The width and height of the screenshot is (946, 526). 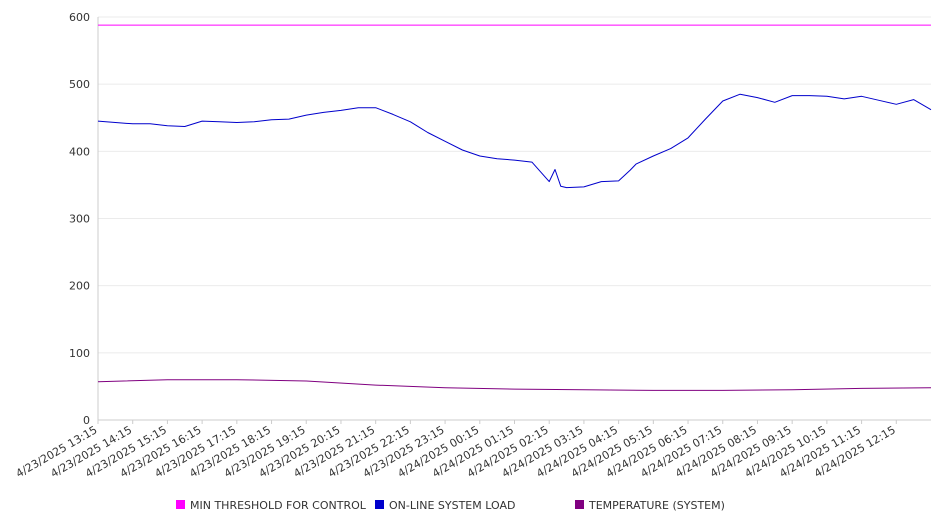 I want to click on y-tick-label: 500, so click(x=79, y=84).